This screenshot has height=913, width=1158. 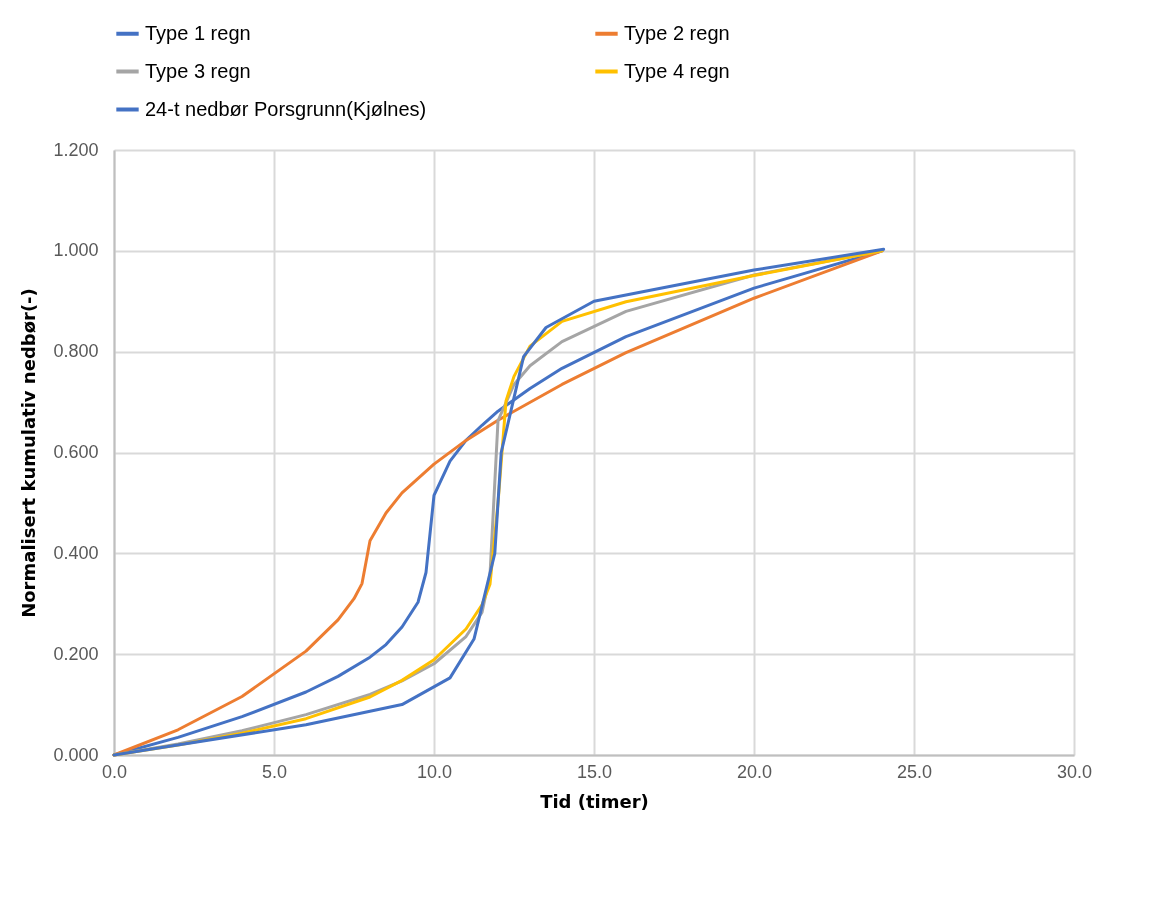 What do you see at coordinates (114, 771) in the screenshot?
I see `x-tick-label: 0.0` at bounding box center [114, 771].